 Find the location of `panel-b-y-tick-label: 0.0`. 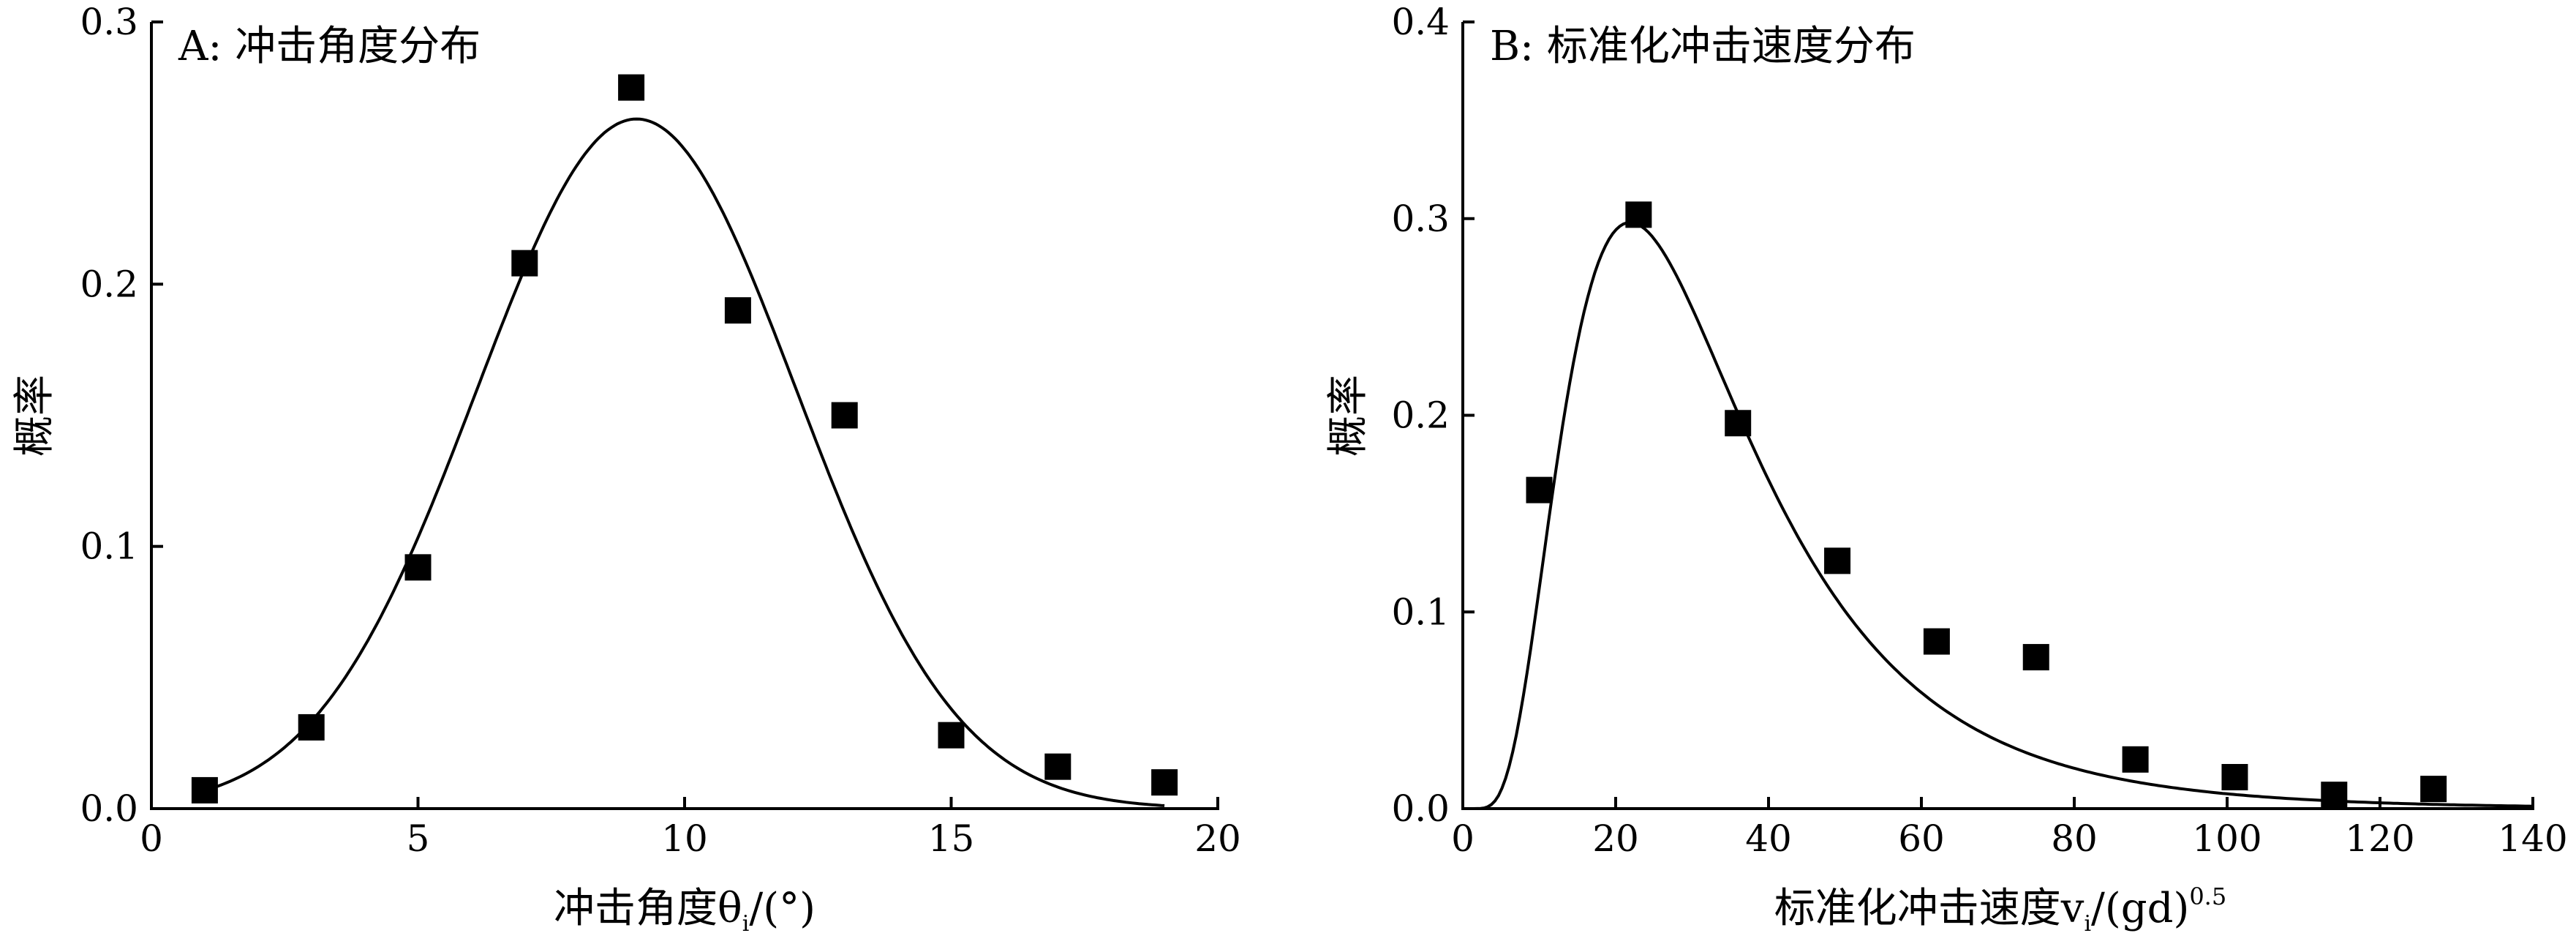

panel-b-y-tick-label: 0.0 is located at coordinates (1420, 808).